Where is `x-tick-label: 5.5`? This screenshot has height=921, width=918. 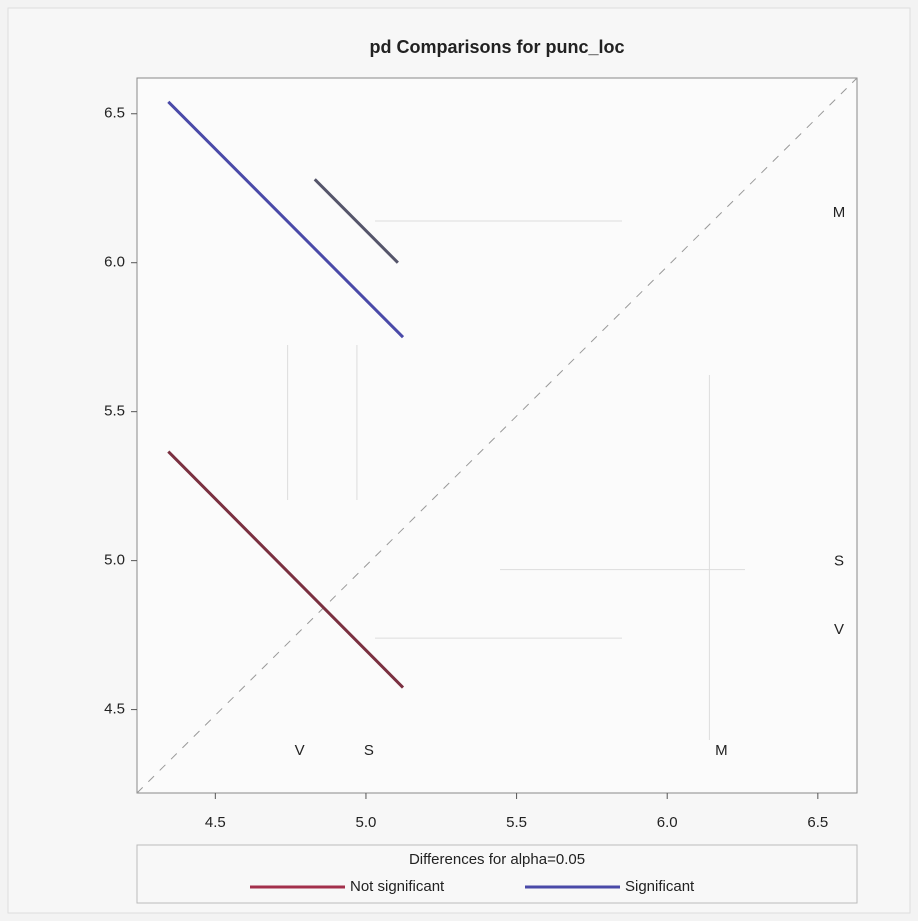
x-tick-label: 5.5 is located at coordinates (516, 822).